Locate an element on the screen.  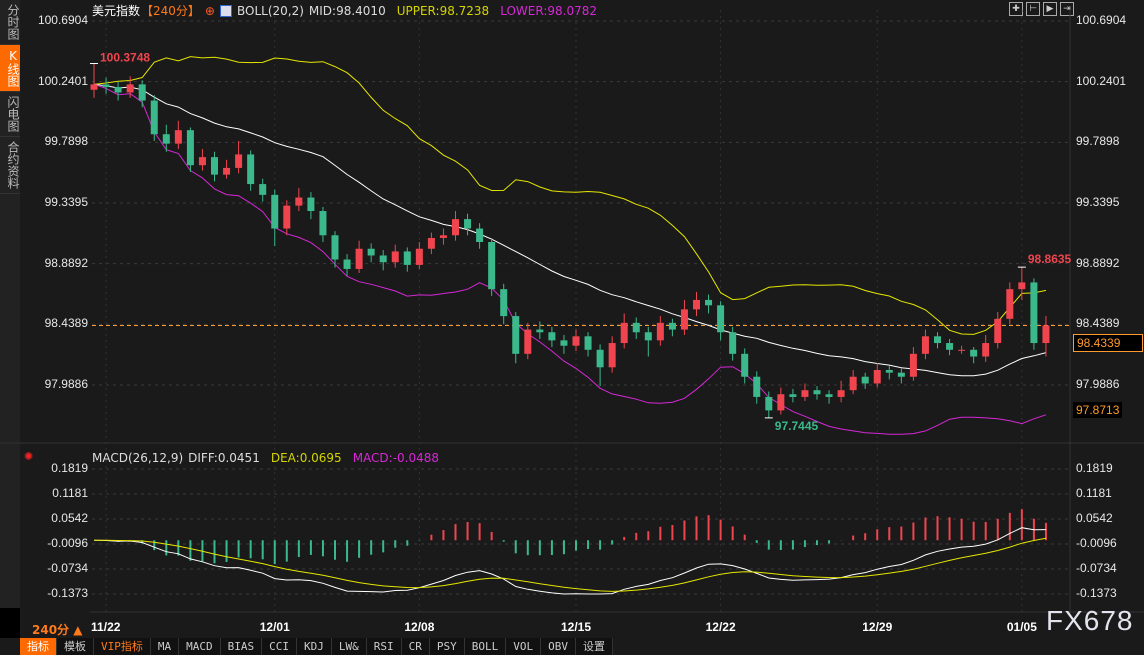
indicator-tab: CCI is located at coordinates (279, 646).